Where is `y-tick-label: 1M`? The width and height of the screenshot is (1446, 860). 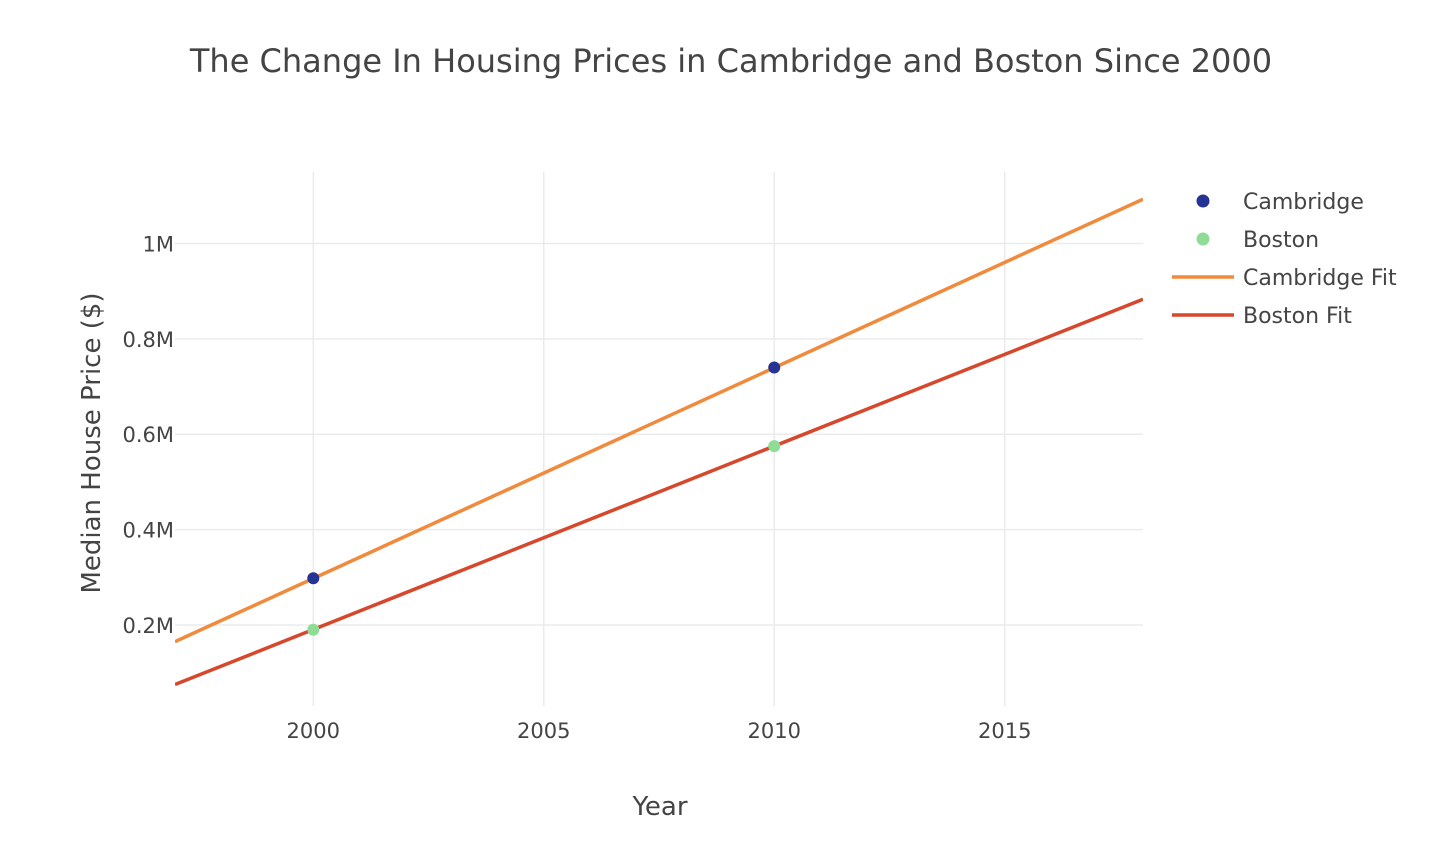
y-tick-label: 1M is located at coordinates (158, 245).